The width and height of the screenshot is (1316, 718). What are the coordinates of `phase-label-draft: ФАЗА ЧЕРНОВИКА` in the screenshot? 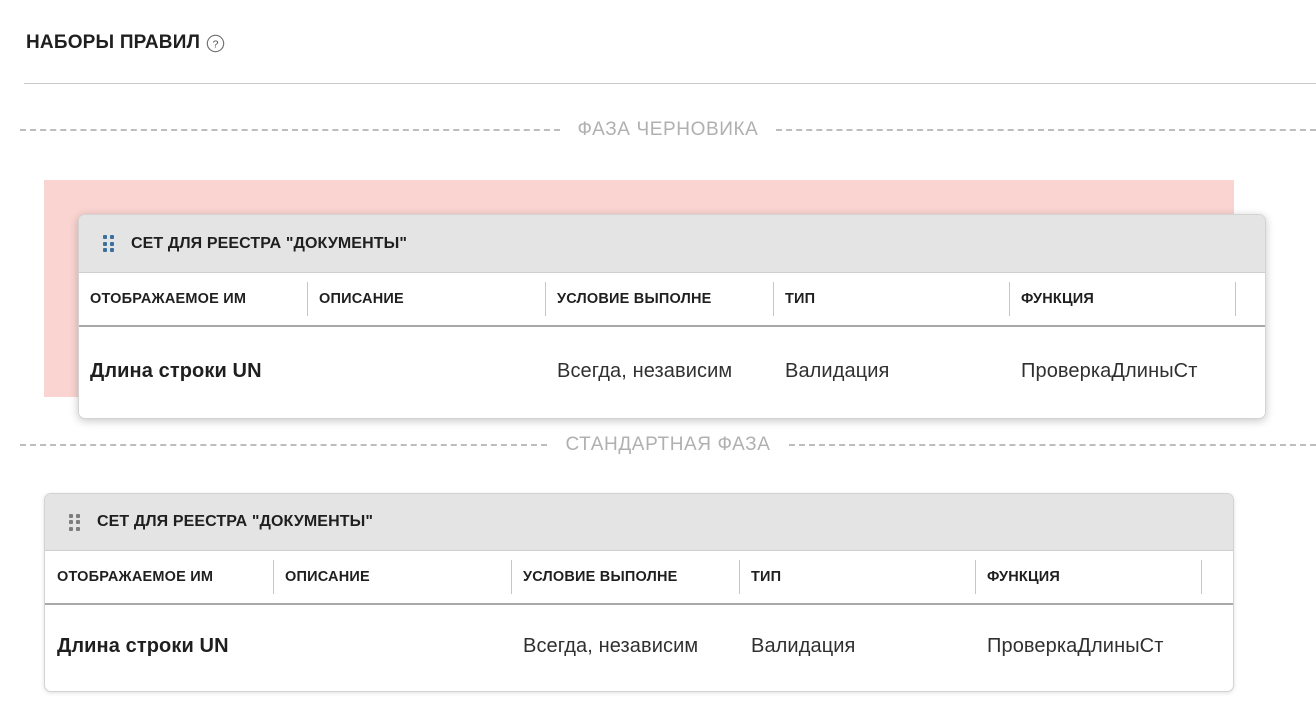 It's located at (668, 129).